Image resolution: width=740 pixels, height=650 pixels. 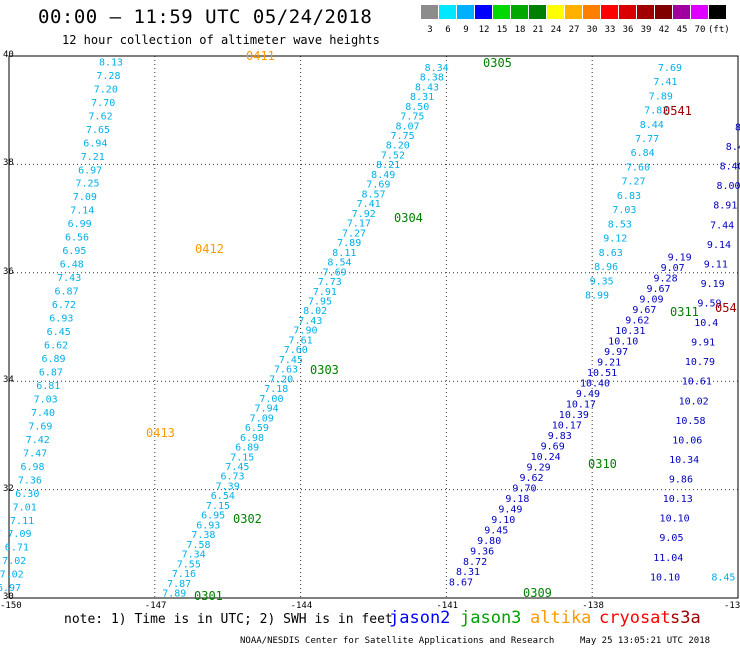 I want to click on wave-height-value: 8.31, so click(x=422, y=97).